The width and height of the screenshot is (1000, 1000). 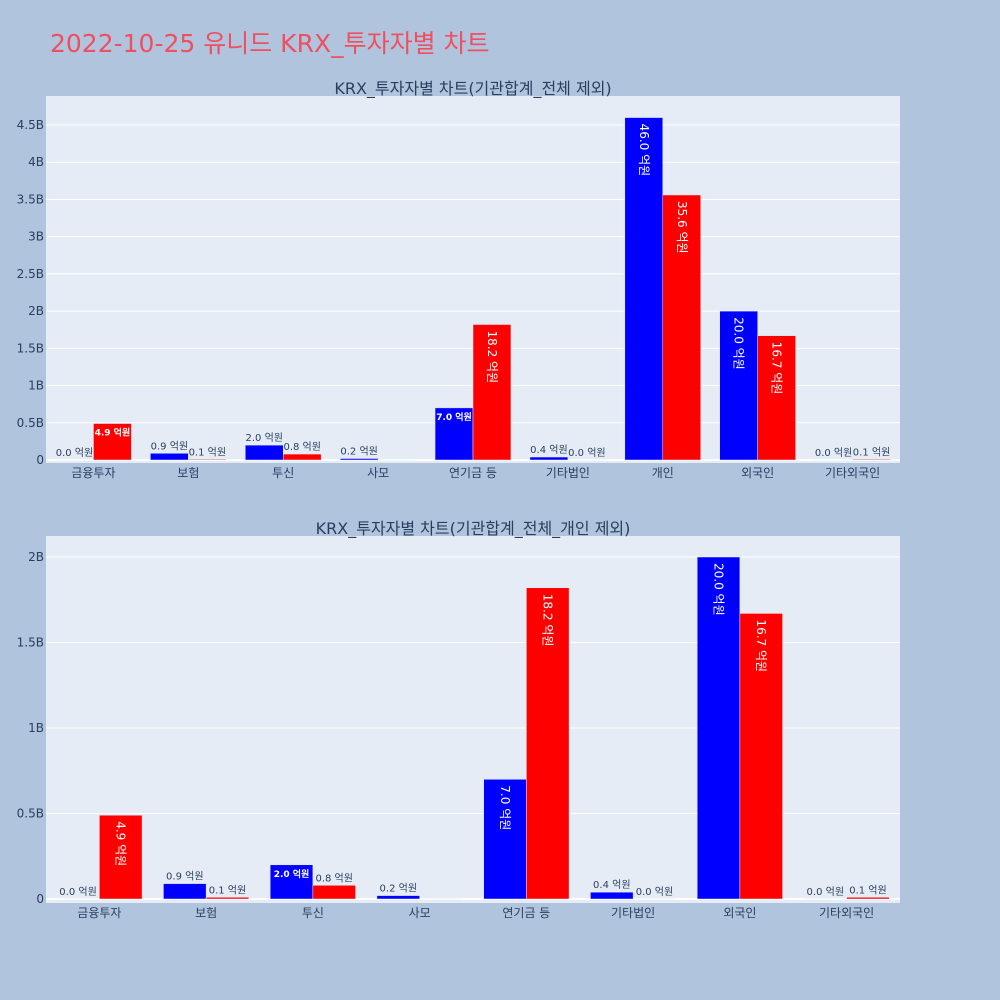 I want to click on y-tick-label: 3B, so click(x=36, y=237).